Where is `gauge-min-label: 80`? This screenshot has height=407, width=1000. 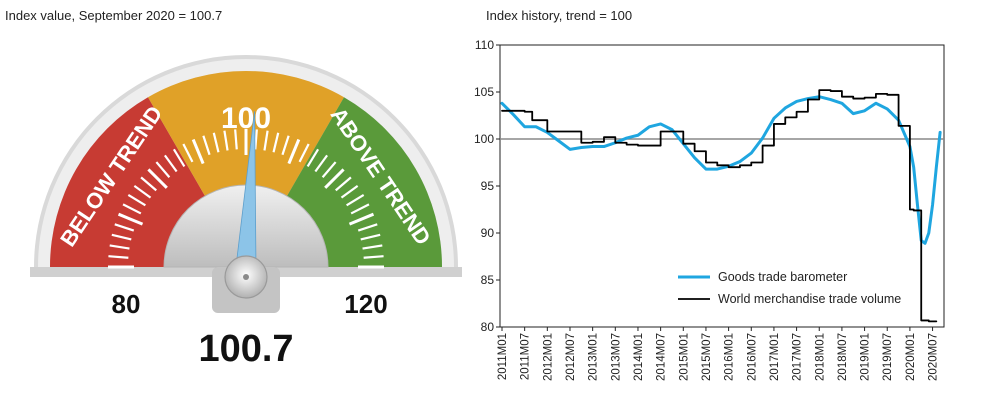
gauge-min-label: 80 is located at coordinates (126, 304).